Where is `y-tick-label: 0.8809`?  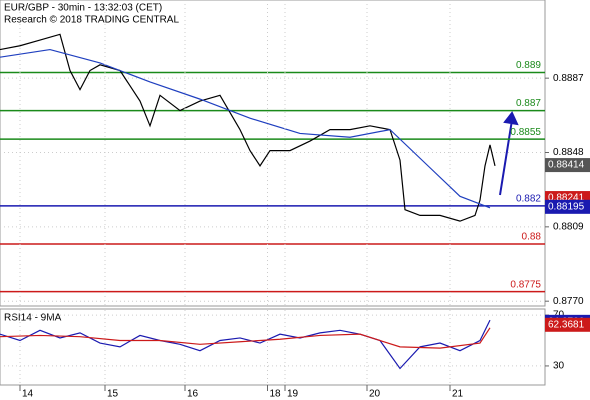 y-tick-label: 0.8809 is located at coordinates (568, 226).